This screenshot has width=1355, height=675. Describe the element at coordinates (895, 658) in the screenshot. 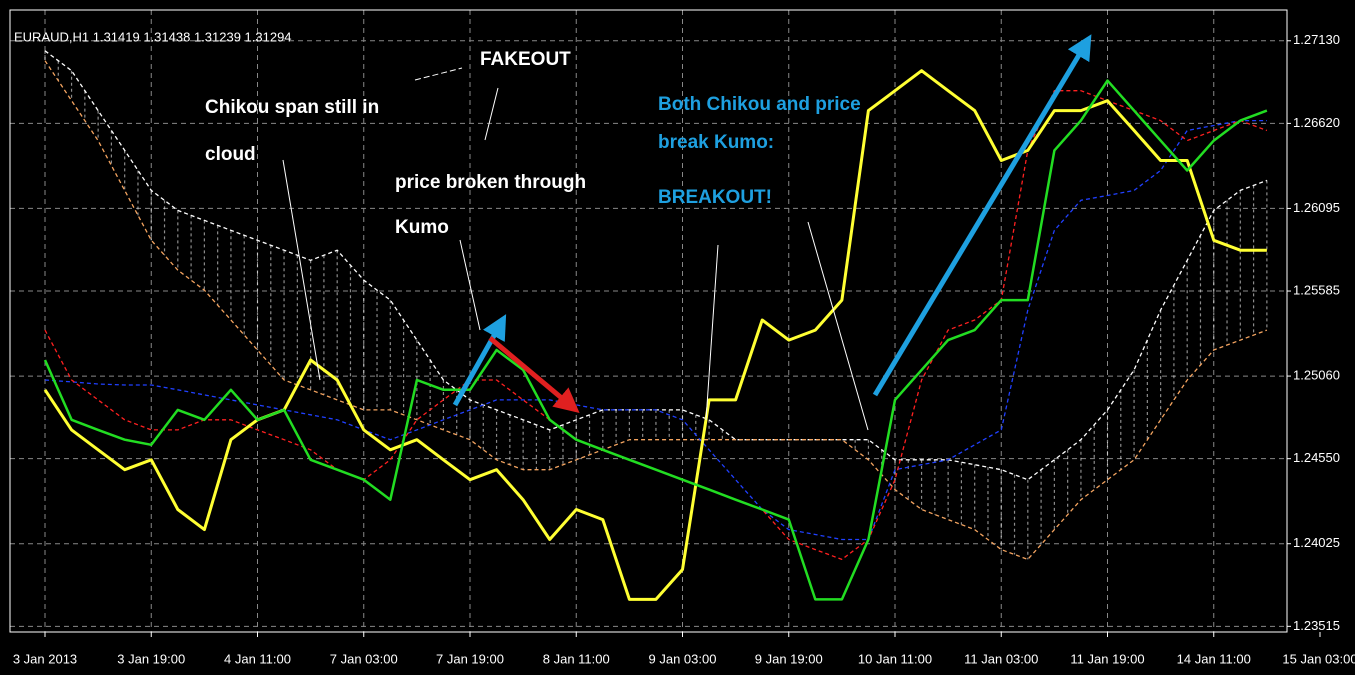

I see `x-tick-label: 10 Jan 11:00` at that location.